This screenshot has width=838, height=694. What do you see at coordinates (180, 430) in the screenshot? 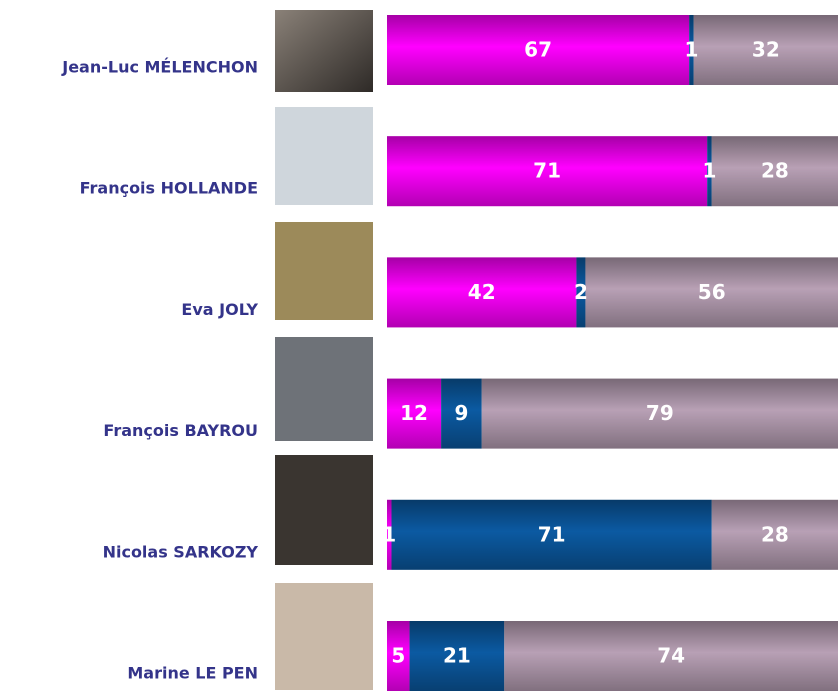
I see `category-label: François BAYROU` at bounding box center [180, 430].